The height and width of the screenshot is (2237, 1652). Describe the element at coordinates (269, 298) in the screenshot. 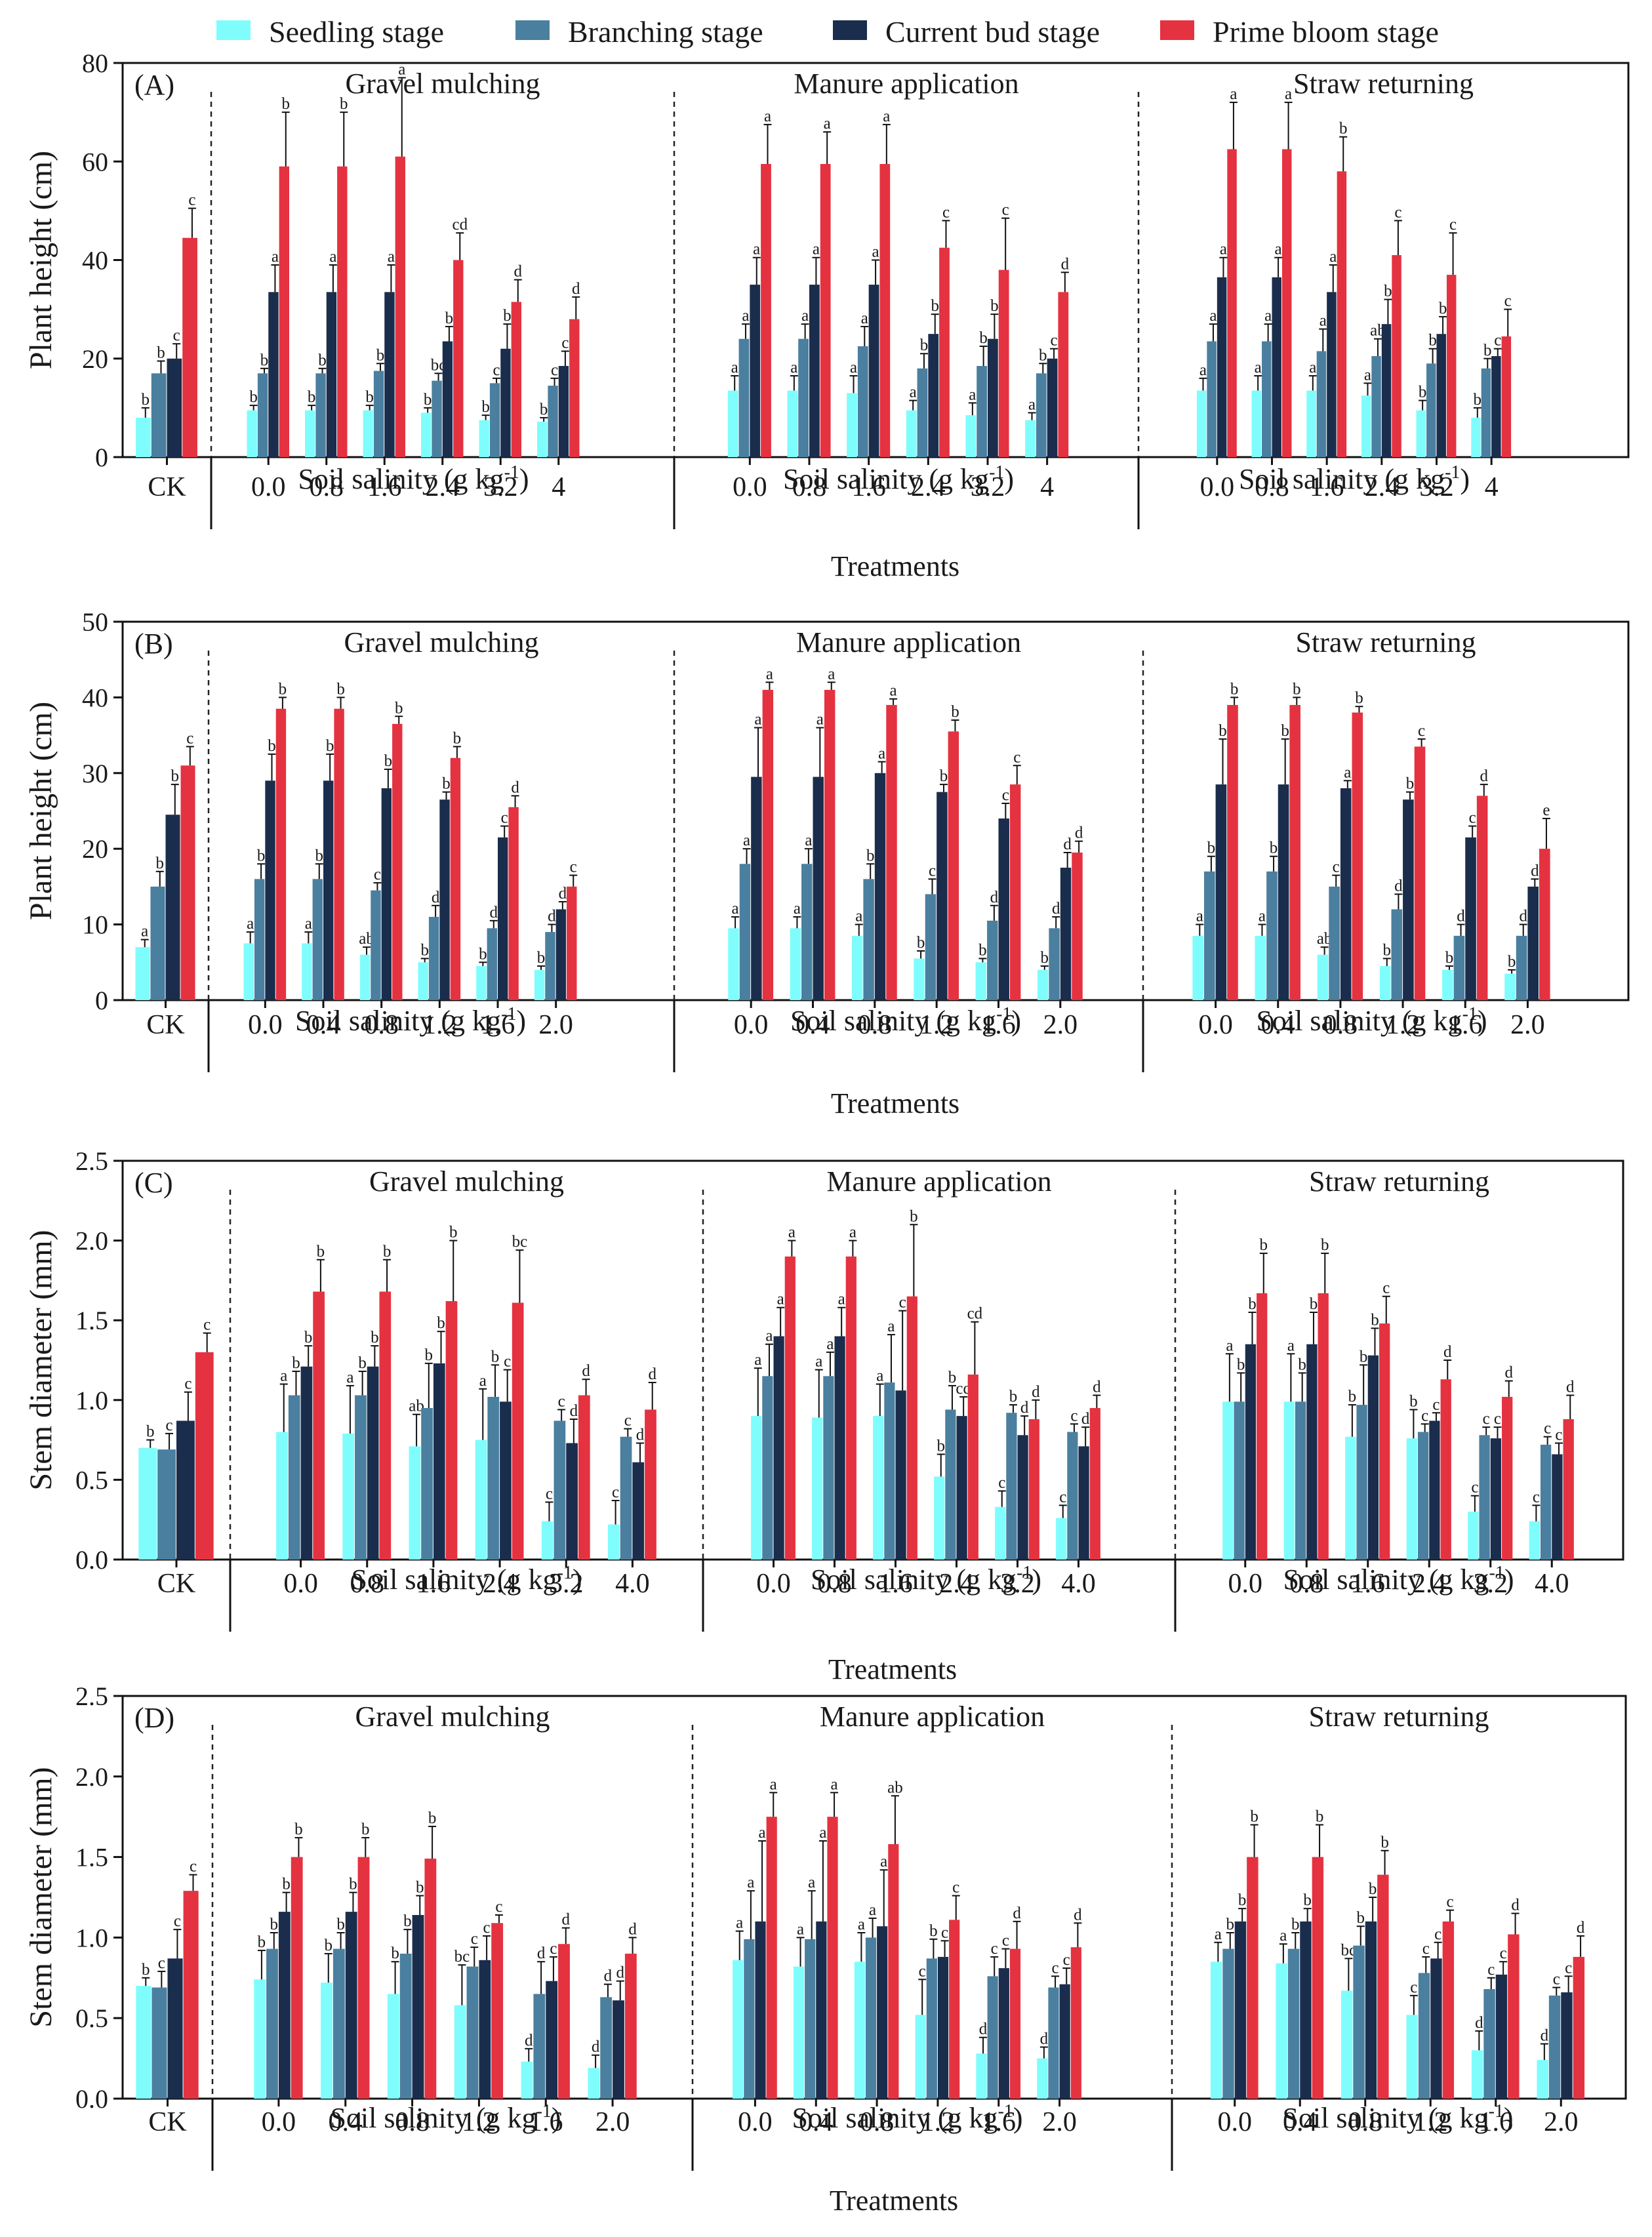

I see `bar-cluster: b b a b 0.0` at that location.